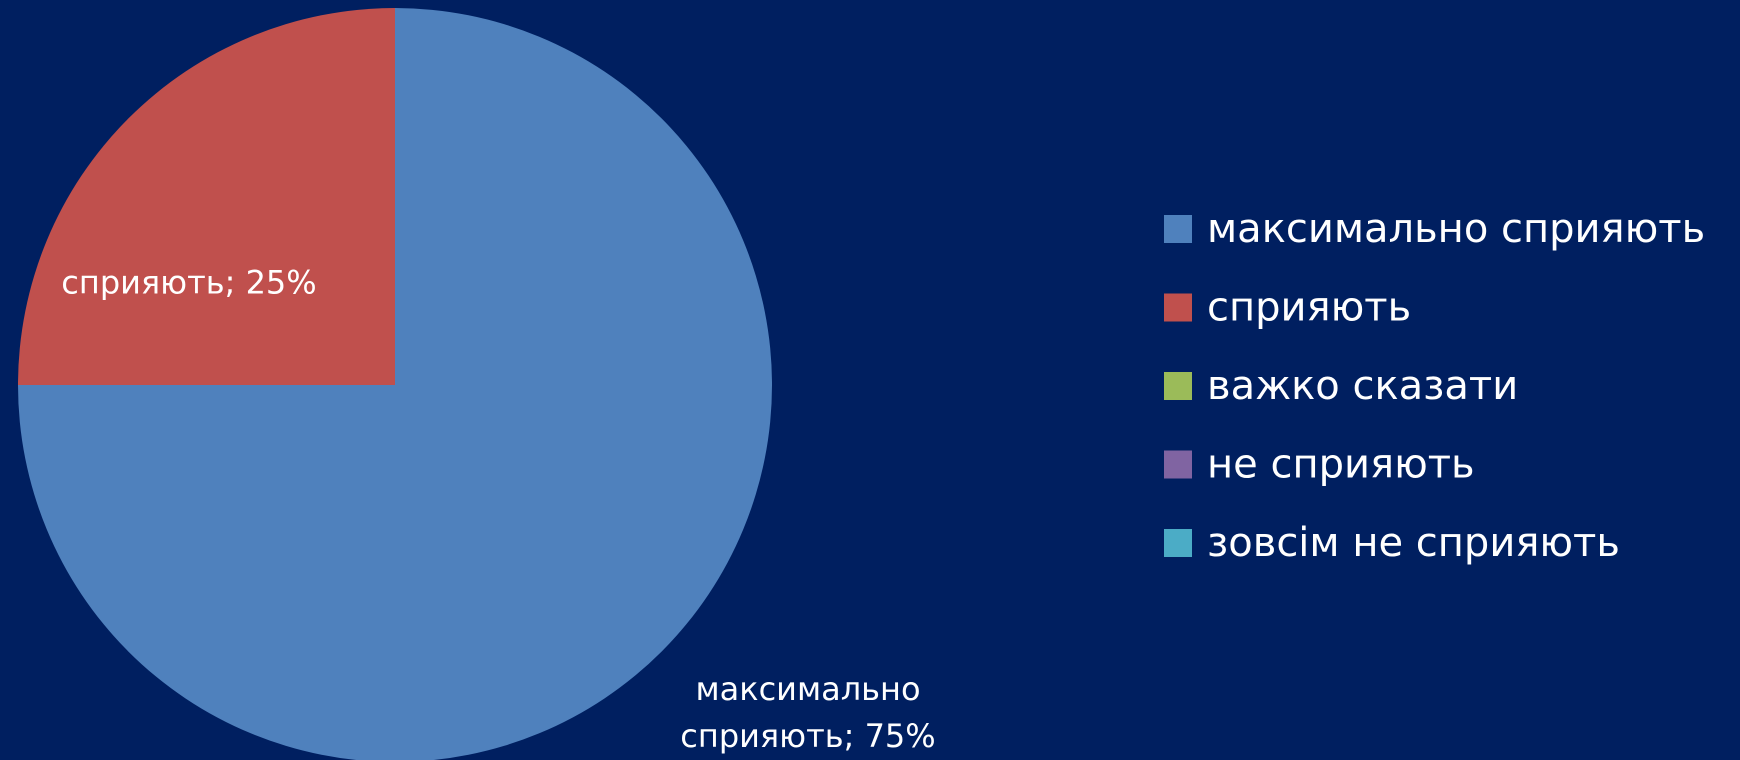  I want to click on legend-label: зовсім не сприяють, so click(1413, 543).